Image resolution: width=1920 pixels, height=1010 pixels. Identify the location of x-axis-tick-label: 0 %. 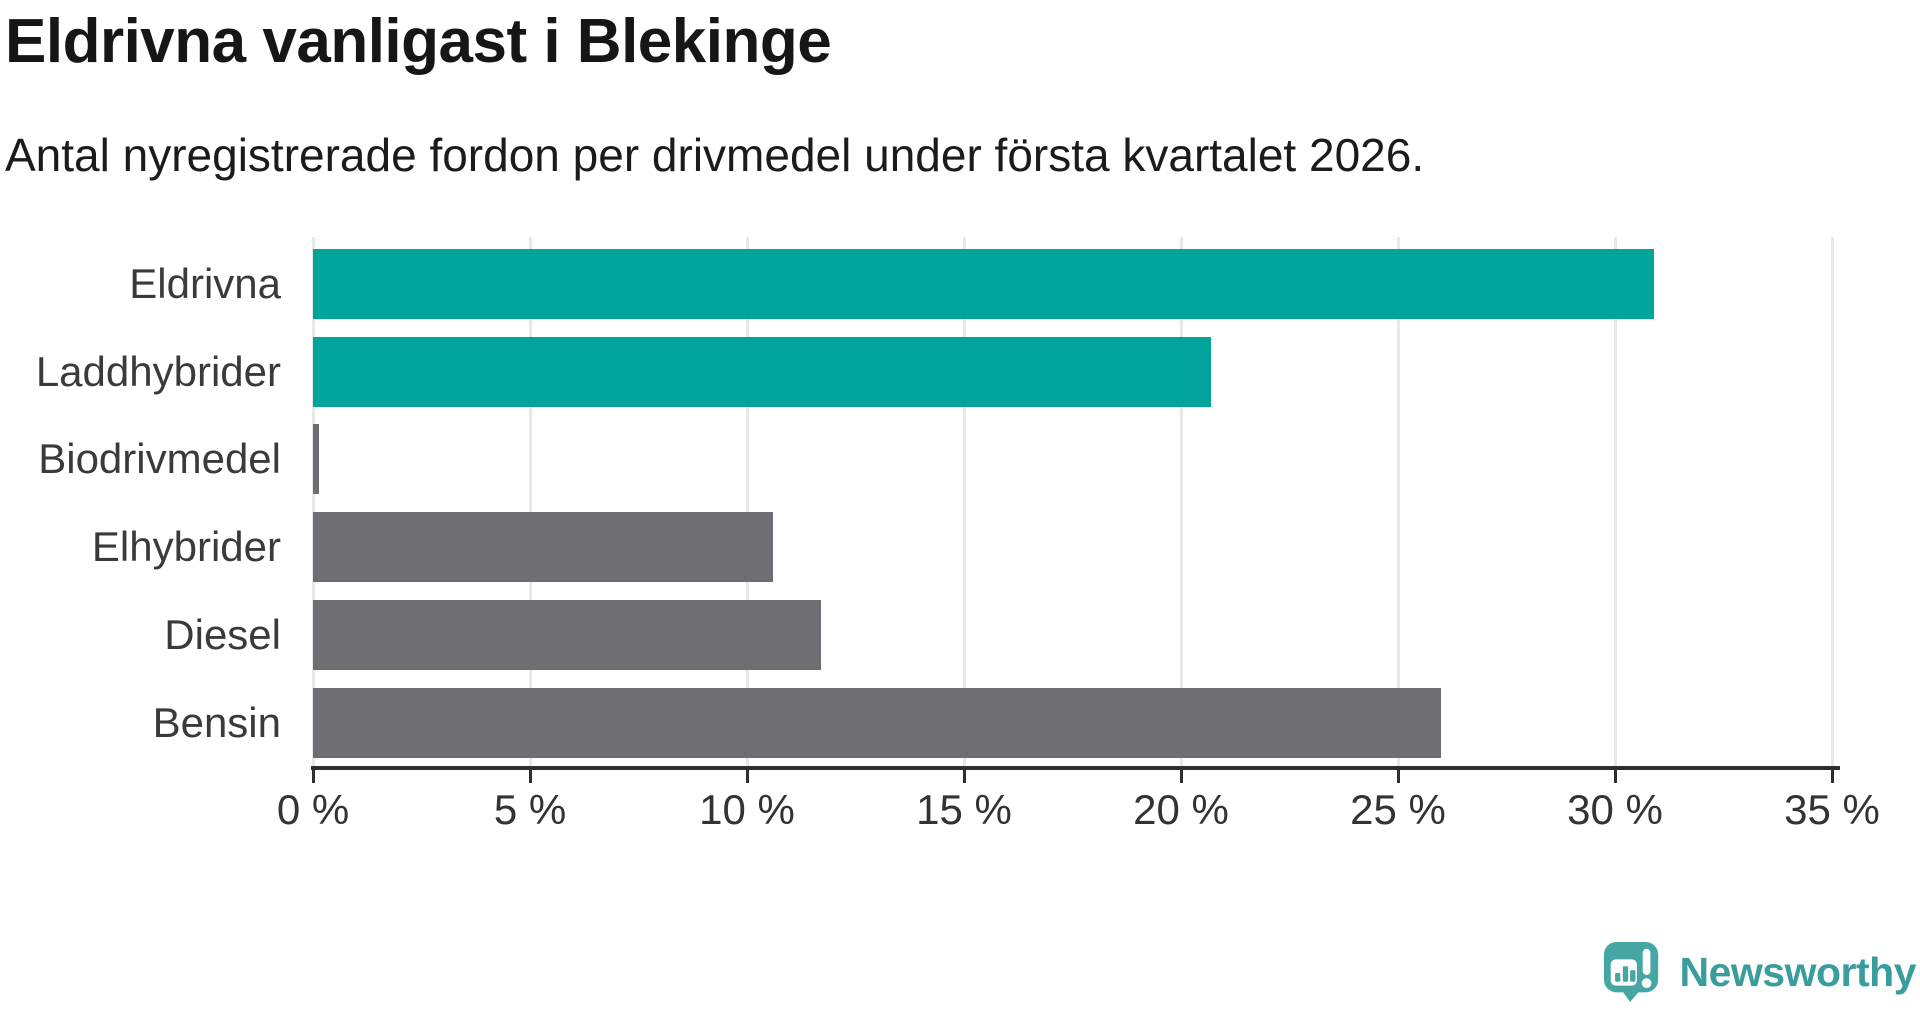
(313, 809).